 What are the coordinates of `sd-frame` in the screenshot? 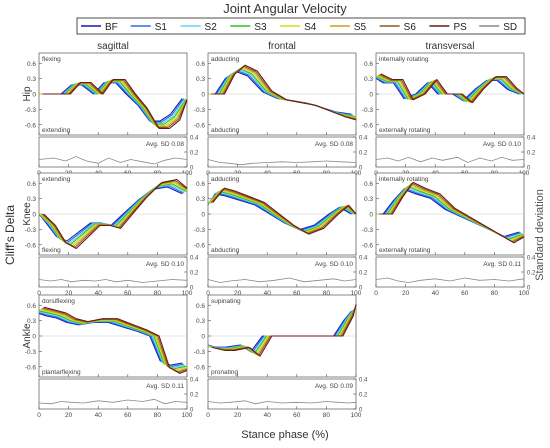 It's located at (450, 152).